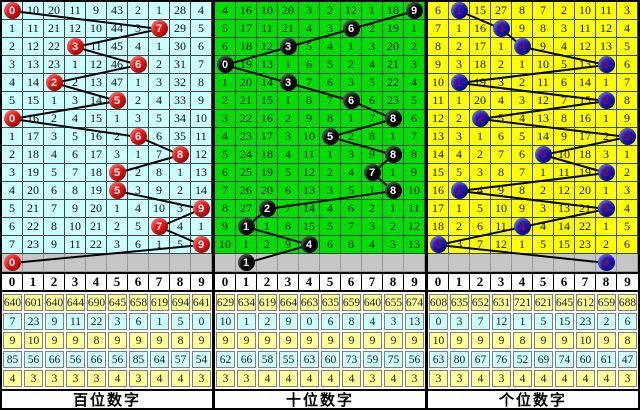  Describe the element at coordinates (522, 46) in the screenshot. I see `units-drawn-ball: 4` at that location.